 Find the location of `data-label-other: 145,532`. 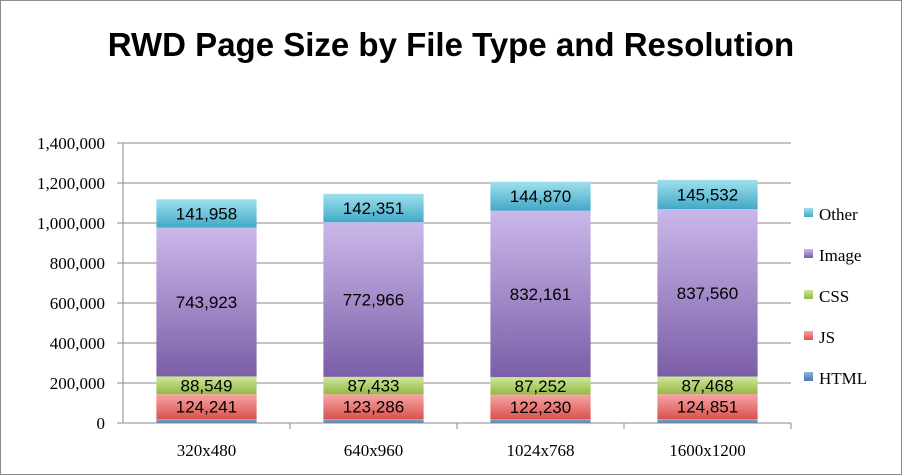

data-label-other: 145,532 is located at coordinates (707, 194).